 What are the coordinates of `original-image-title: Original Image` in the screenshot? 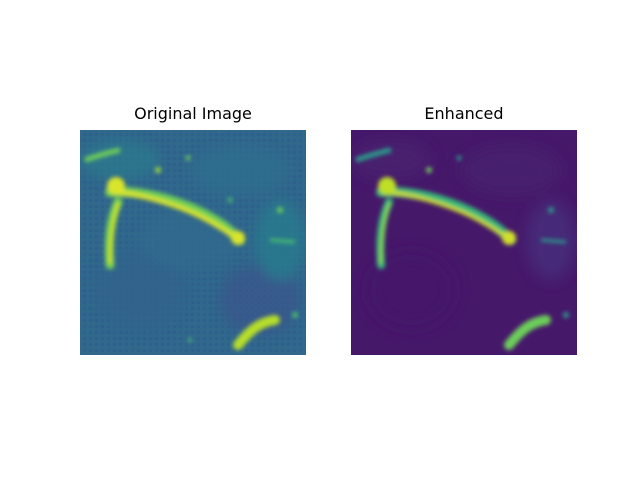 It's located at (193, 113).